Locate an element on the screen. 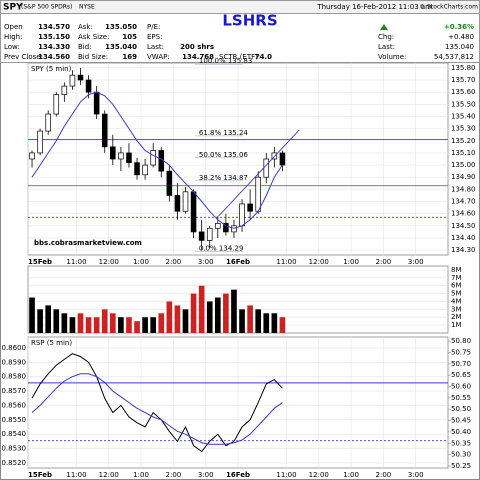 This screenshot has height=480, width=480. y-tick-label: 0.8570 is located at coordinates (14, 391).